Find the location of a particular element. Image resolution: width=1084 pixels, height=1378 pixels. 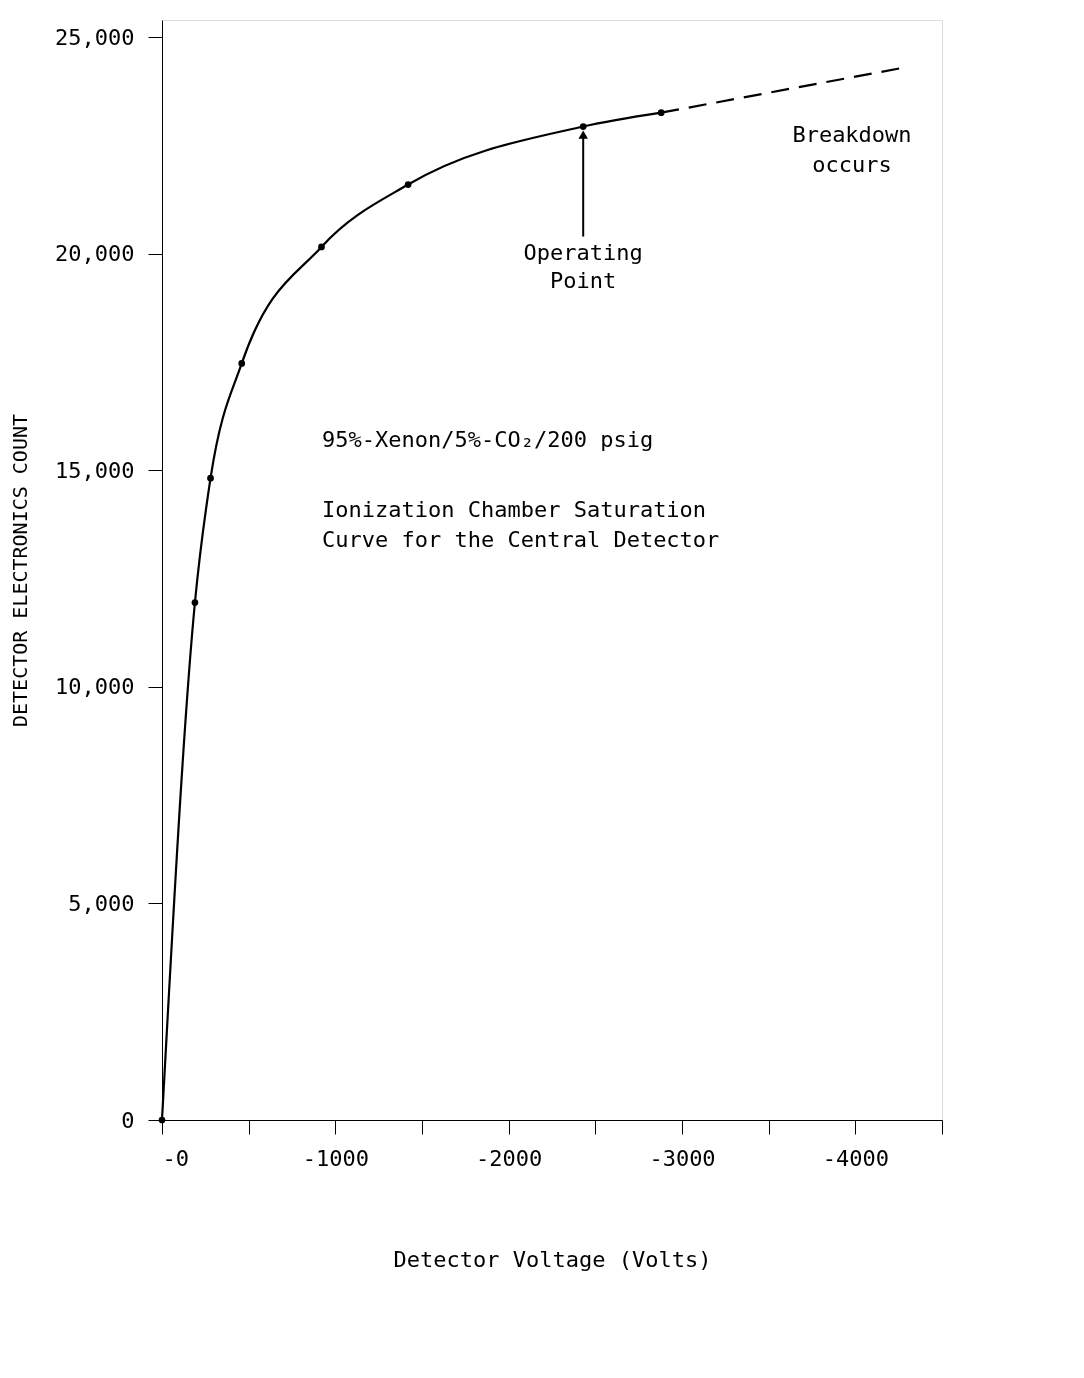

y-tick-label: 20,000 is located at coordinates (95, 254).